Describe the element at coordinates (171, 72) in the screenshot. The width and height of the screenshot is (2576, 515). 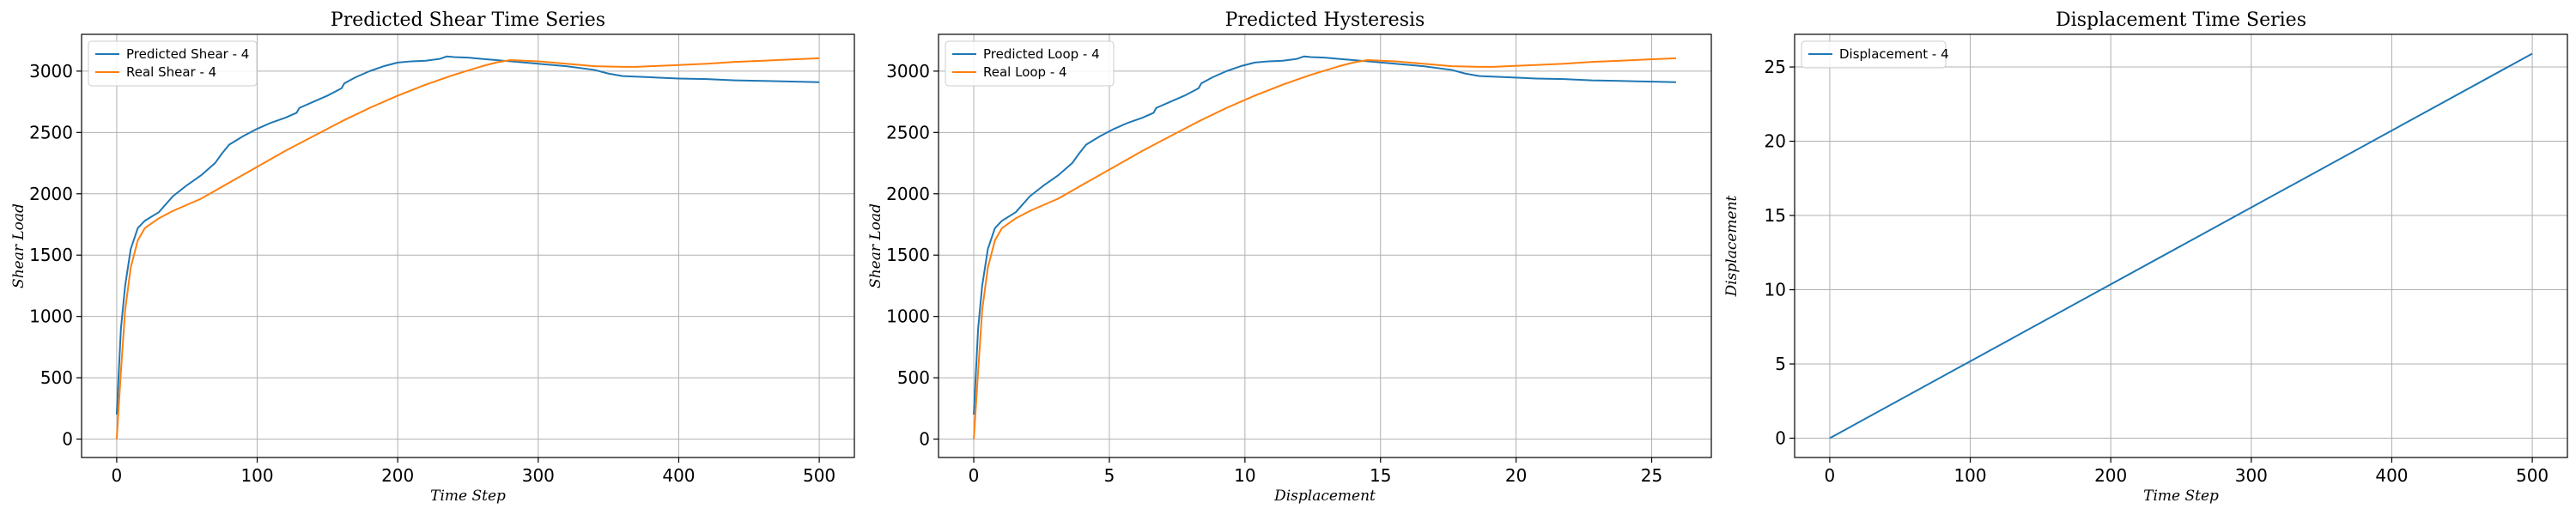
I see `legend-label: Real Shear - 4` at that location.